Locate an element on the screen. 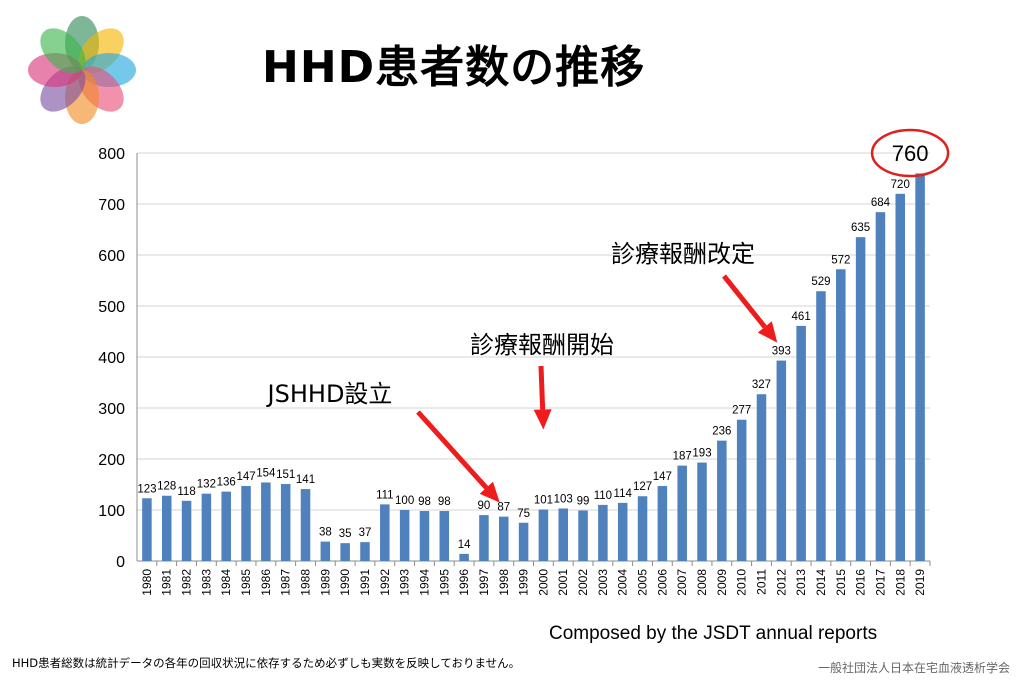 Image resolution: width=1024 pixels, height=684 pixels. x-tick-label: 1990 is located at coordinates (345, 582).